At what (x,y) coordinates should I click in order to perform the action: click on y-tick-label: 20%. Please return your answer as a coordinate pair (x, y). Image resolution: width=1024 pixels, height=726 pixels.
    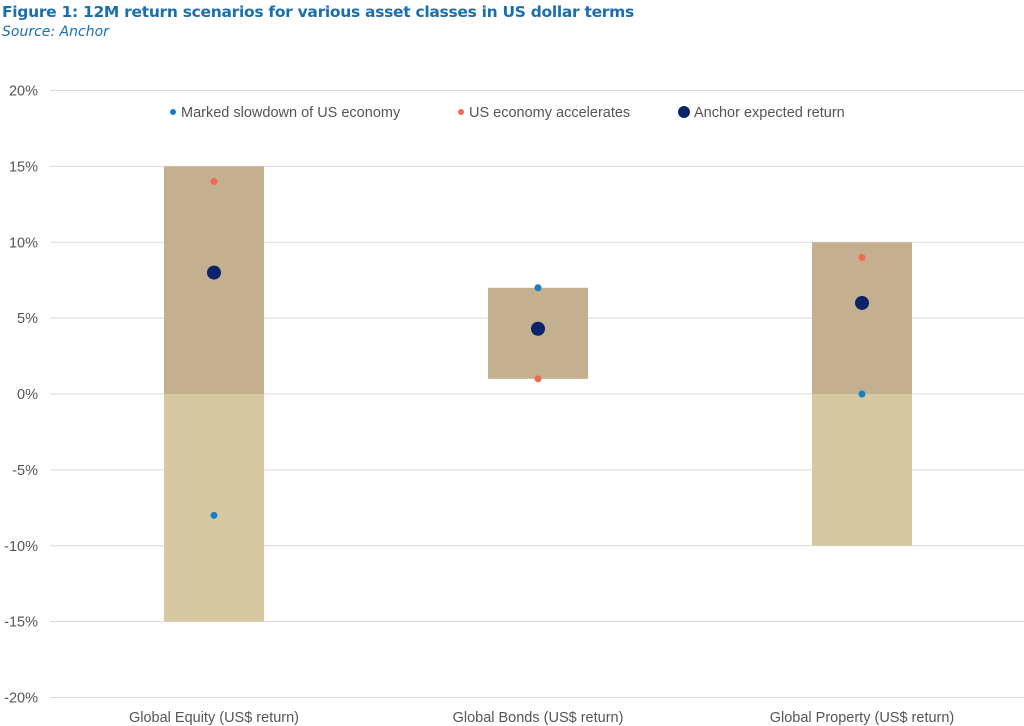
    Looking at the image, I should click on (23, 92).